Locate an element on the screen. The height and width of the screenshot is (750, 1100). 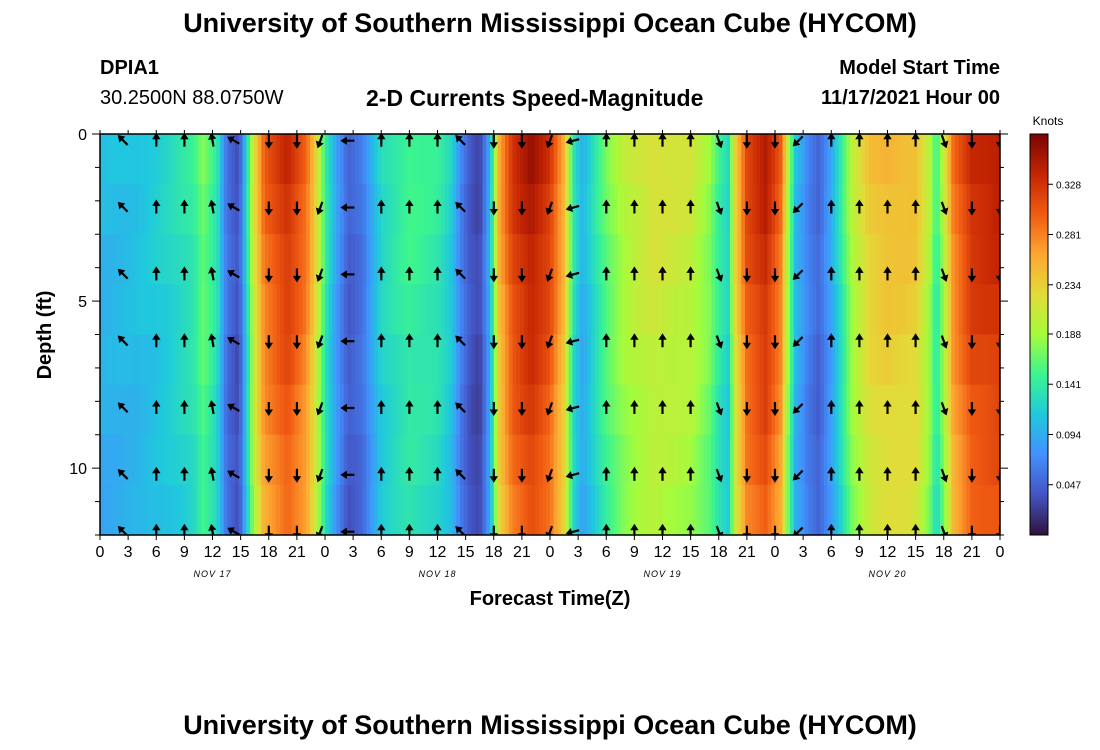
colorbar-tick-label: 0.281 is located at coordinates (1068, 236).